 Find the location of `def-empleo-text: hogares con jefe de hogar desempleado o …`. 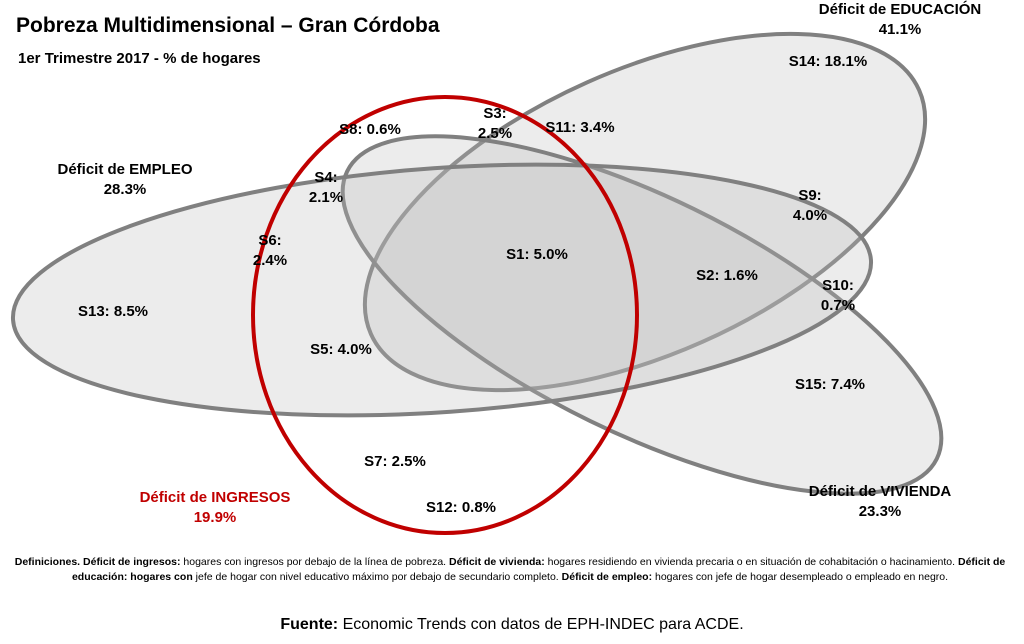

def-empleo-text: hogares con jefe de hogar desempleado o … is located at coordinates (802, 577).